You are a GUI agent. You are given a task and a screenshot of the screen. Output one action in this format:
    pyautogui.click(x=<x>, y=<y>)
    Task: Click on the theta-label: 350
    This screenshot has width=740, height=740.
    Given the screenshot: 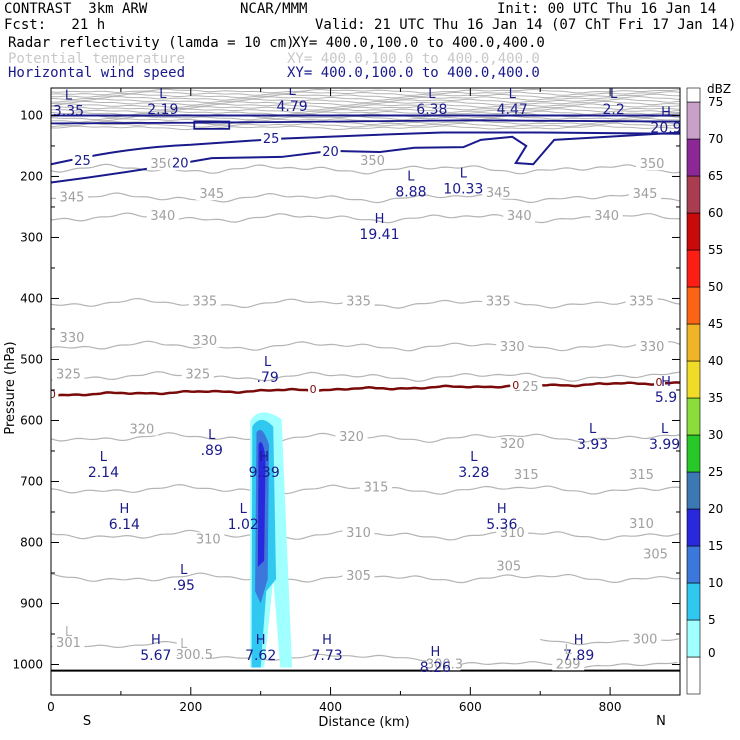 What is the action you would take?
    pyautogui.click(x=162, y=164)
    